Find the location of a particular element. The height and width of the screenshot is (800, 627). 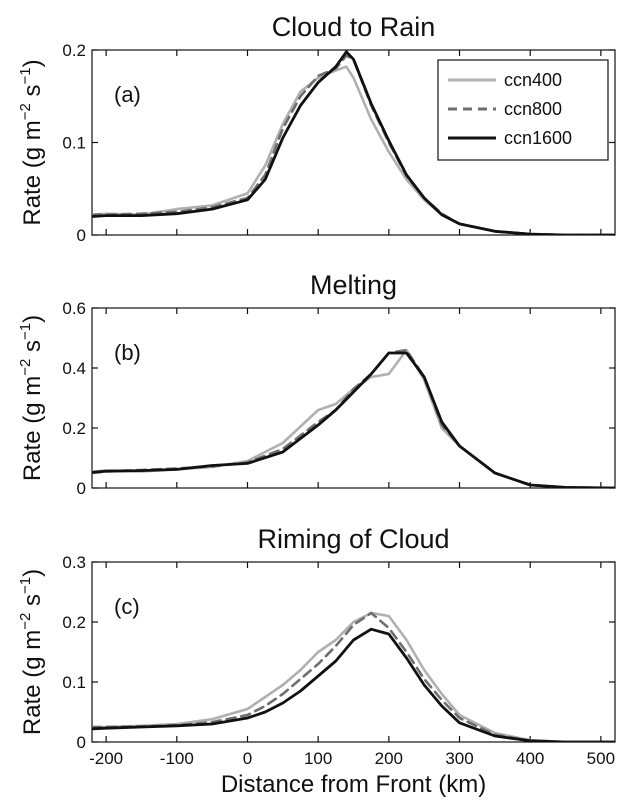

x-tick-label: -100 is located at coordinates (177, 758).